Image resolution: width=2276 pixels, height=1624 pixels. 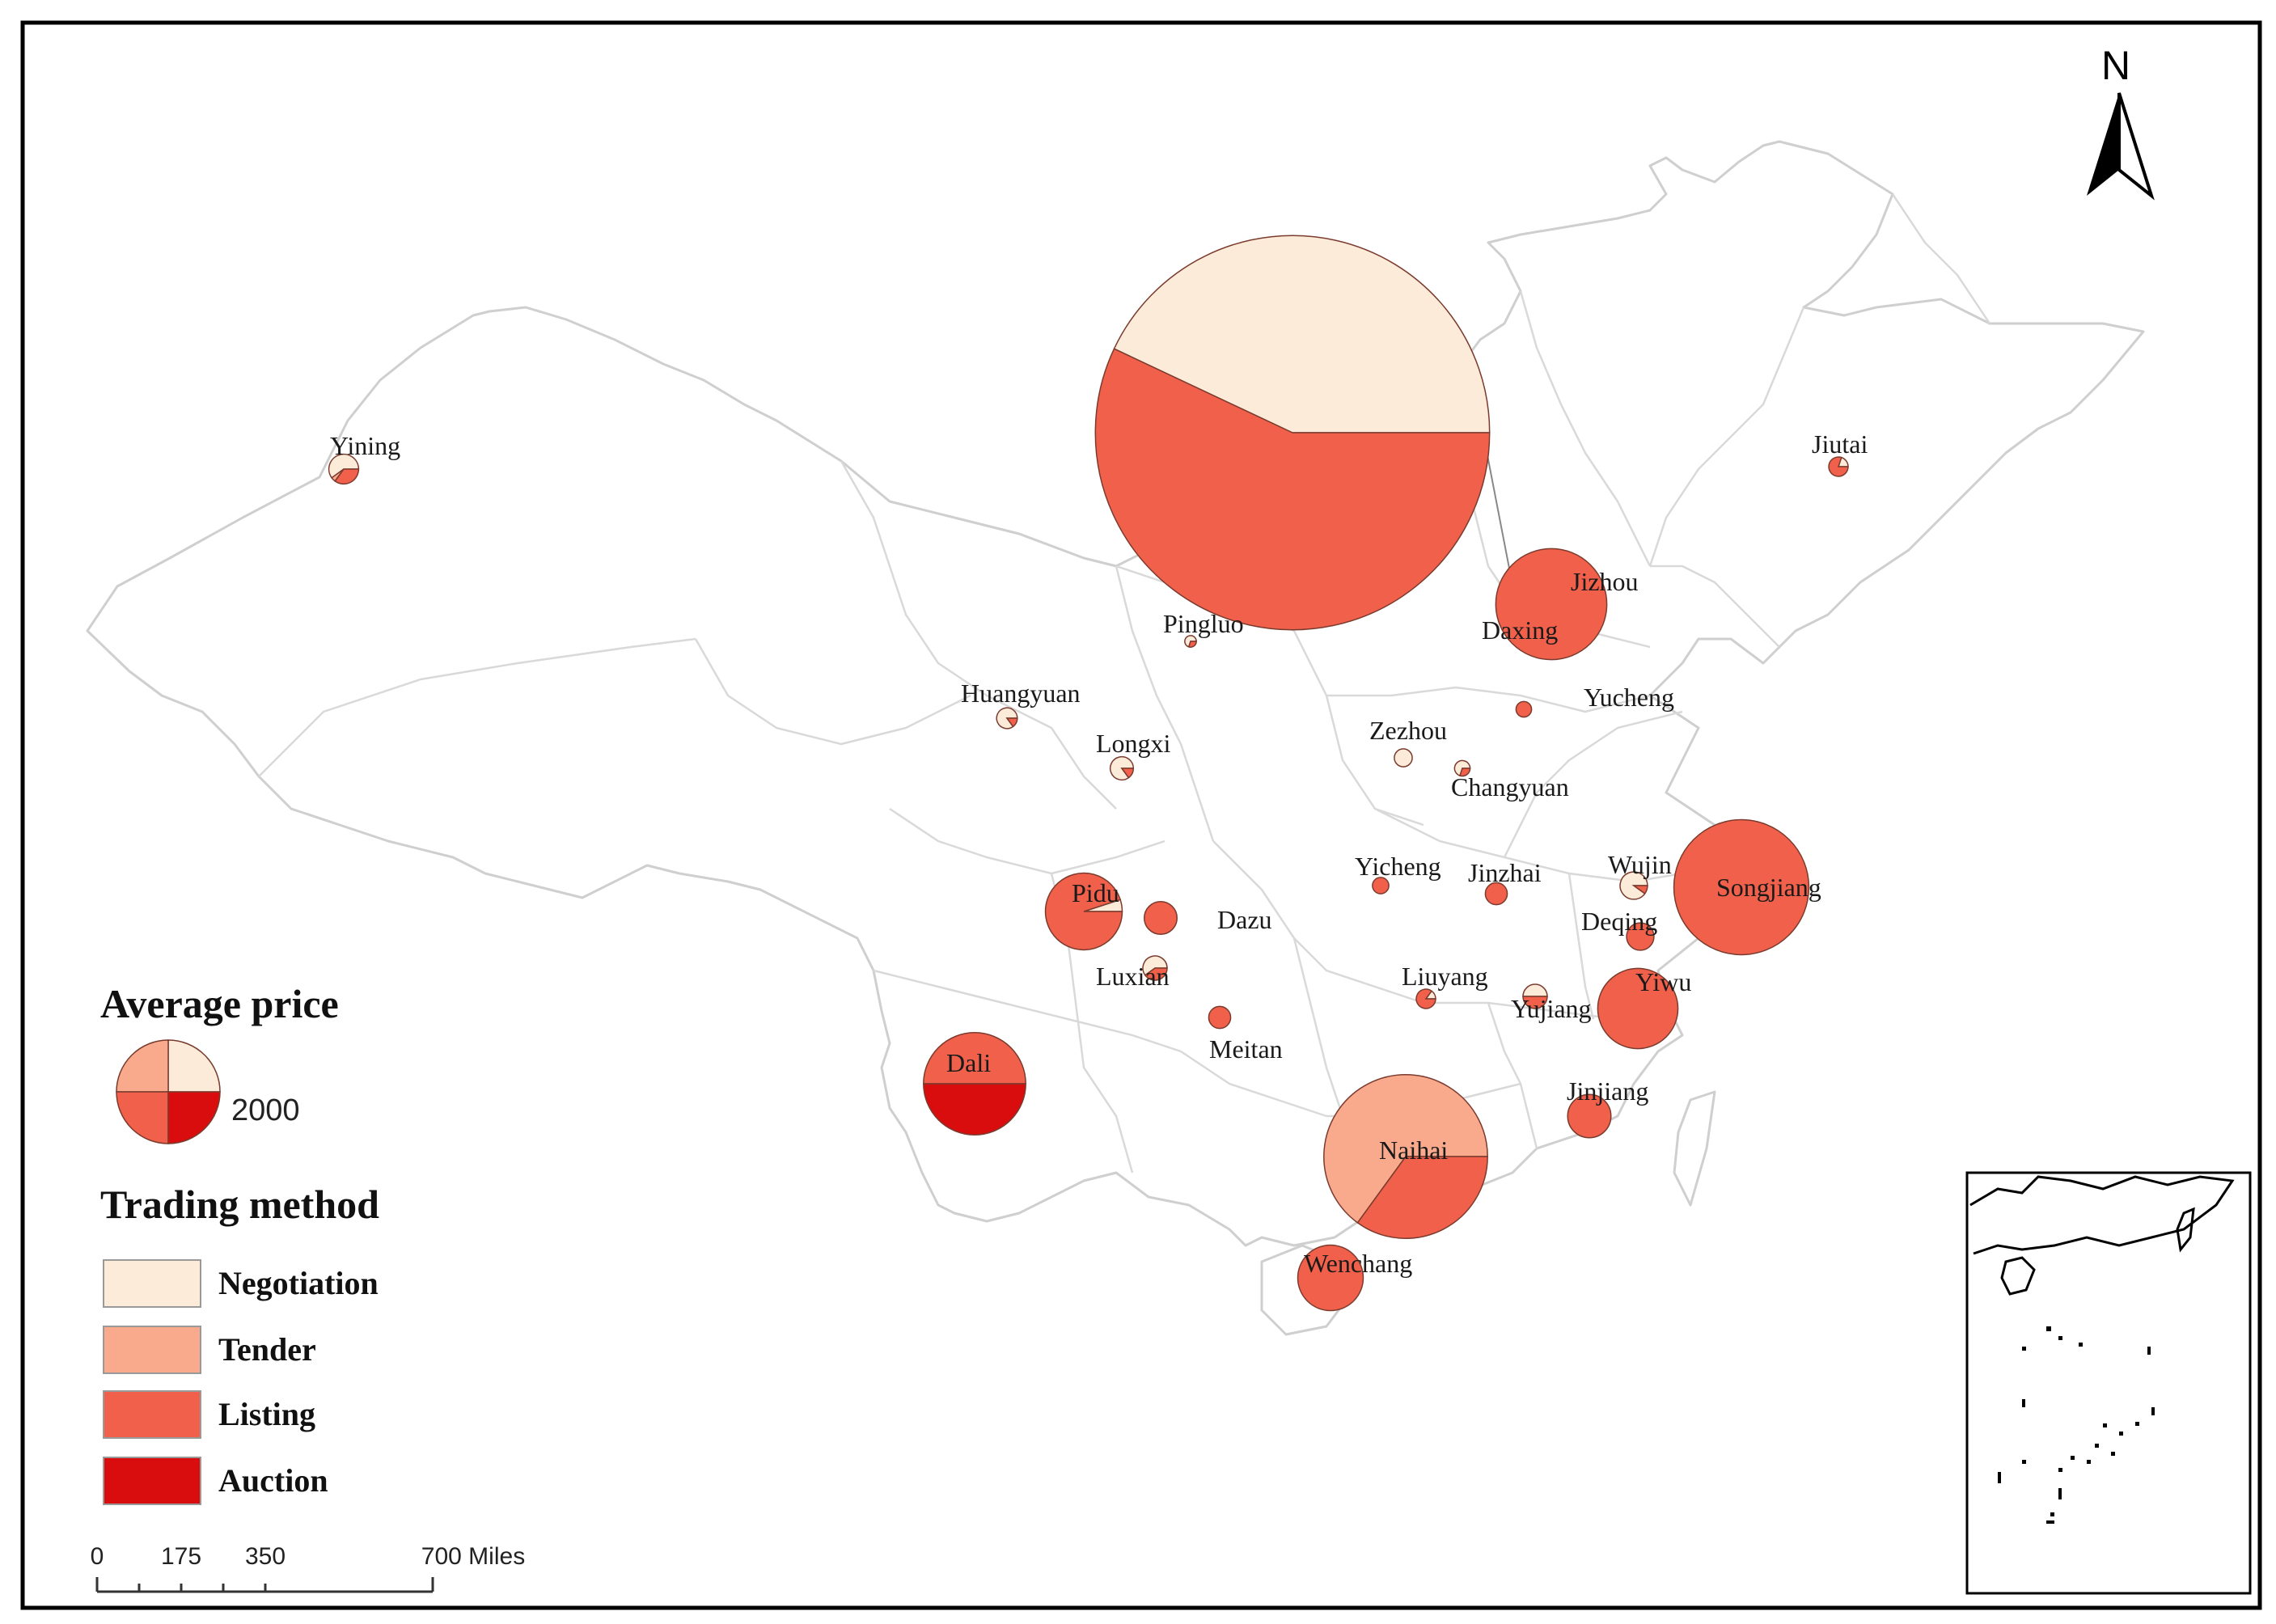 What do you see at coordinates (1381, 885) in the screenshot?
I see `pie-yicheng` at bounding box center [1381, 885].